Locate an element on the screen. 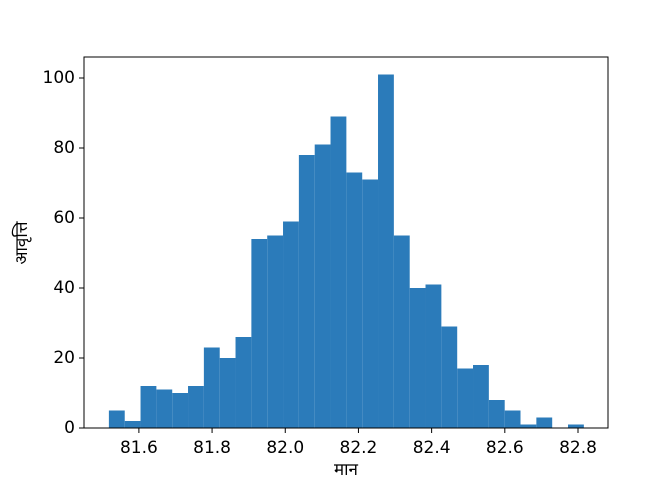 This screenshot has width=672, height=480. x-tick-label: 82.8 is located at coordinates (578, 448).